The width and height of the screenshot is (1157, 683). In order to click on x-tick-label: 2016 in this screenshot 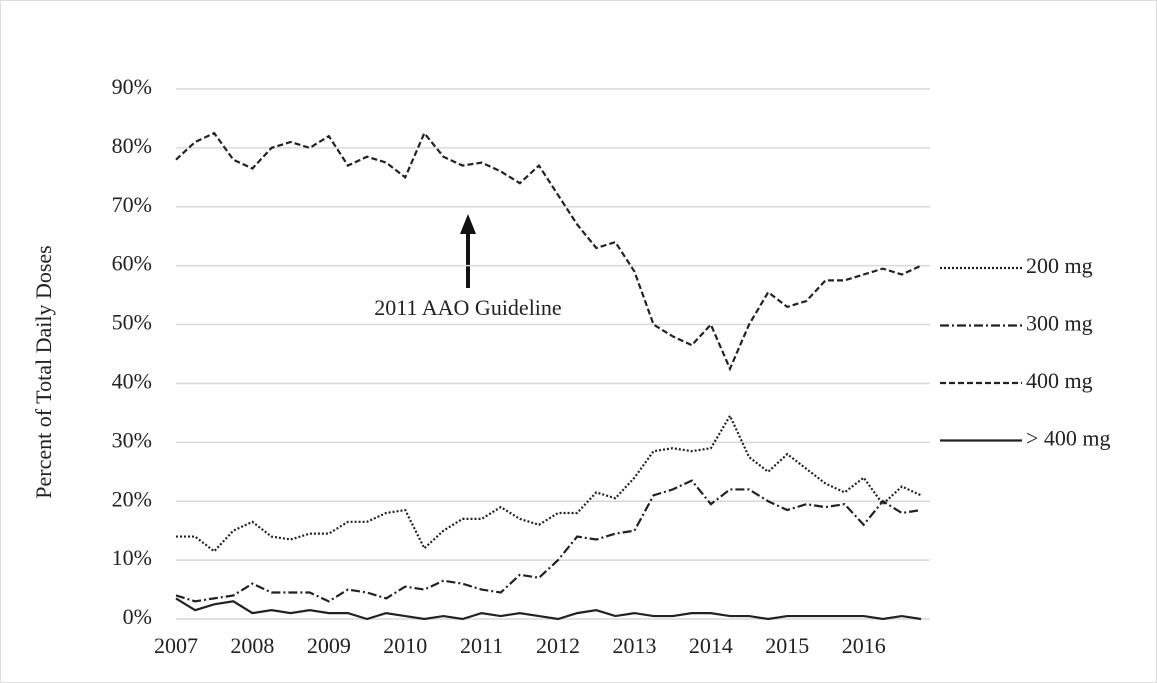, I will do `click(864, 645)`.